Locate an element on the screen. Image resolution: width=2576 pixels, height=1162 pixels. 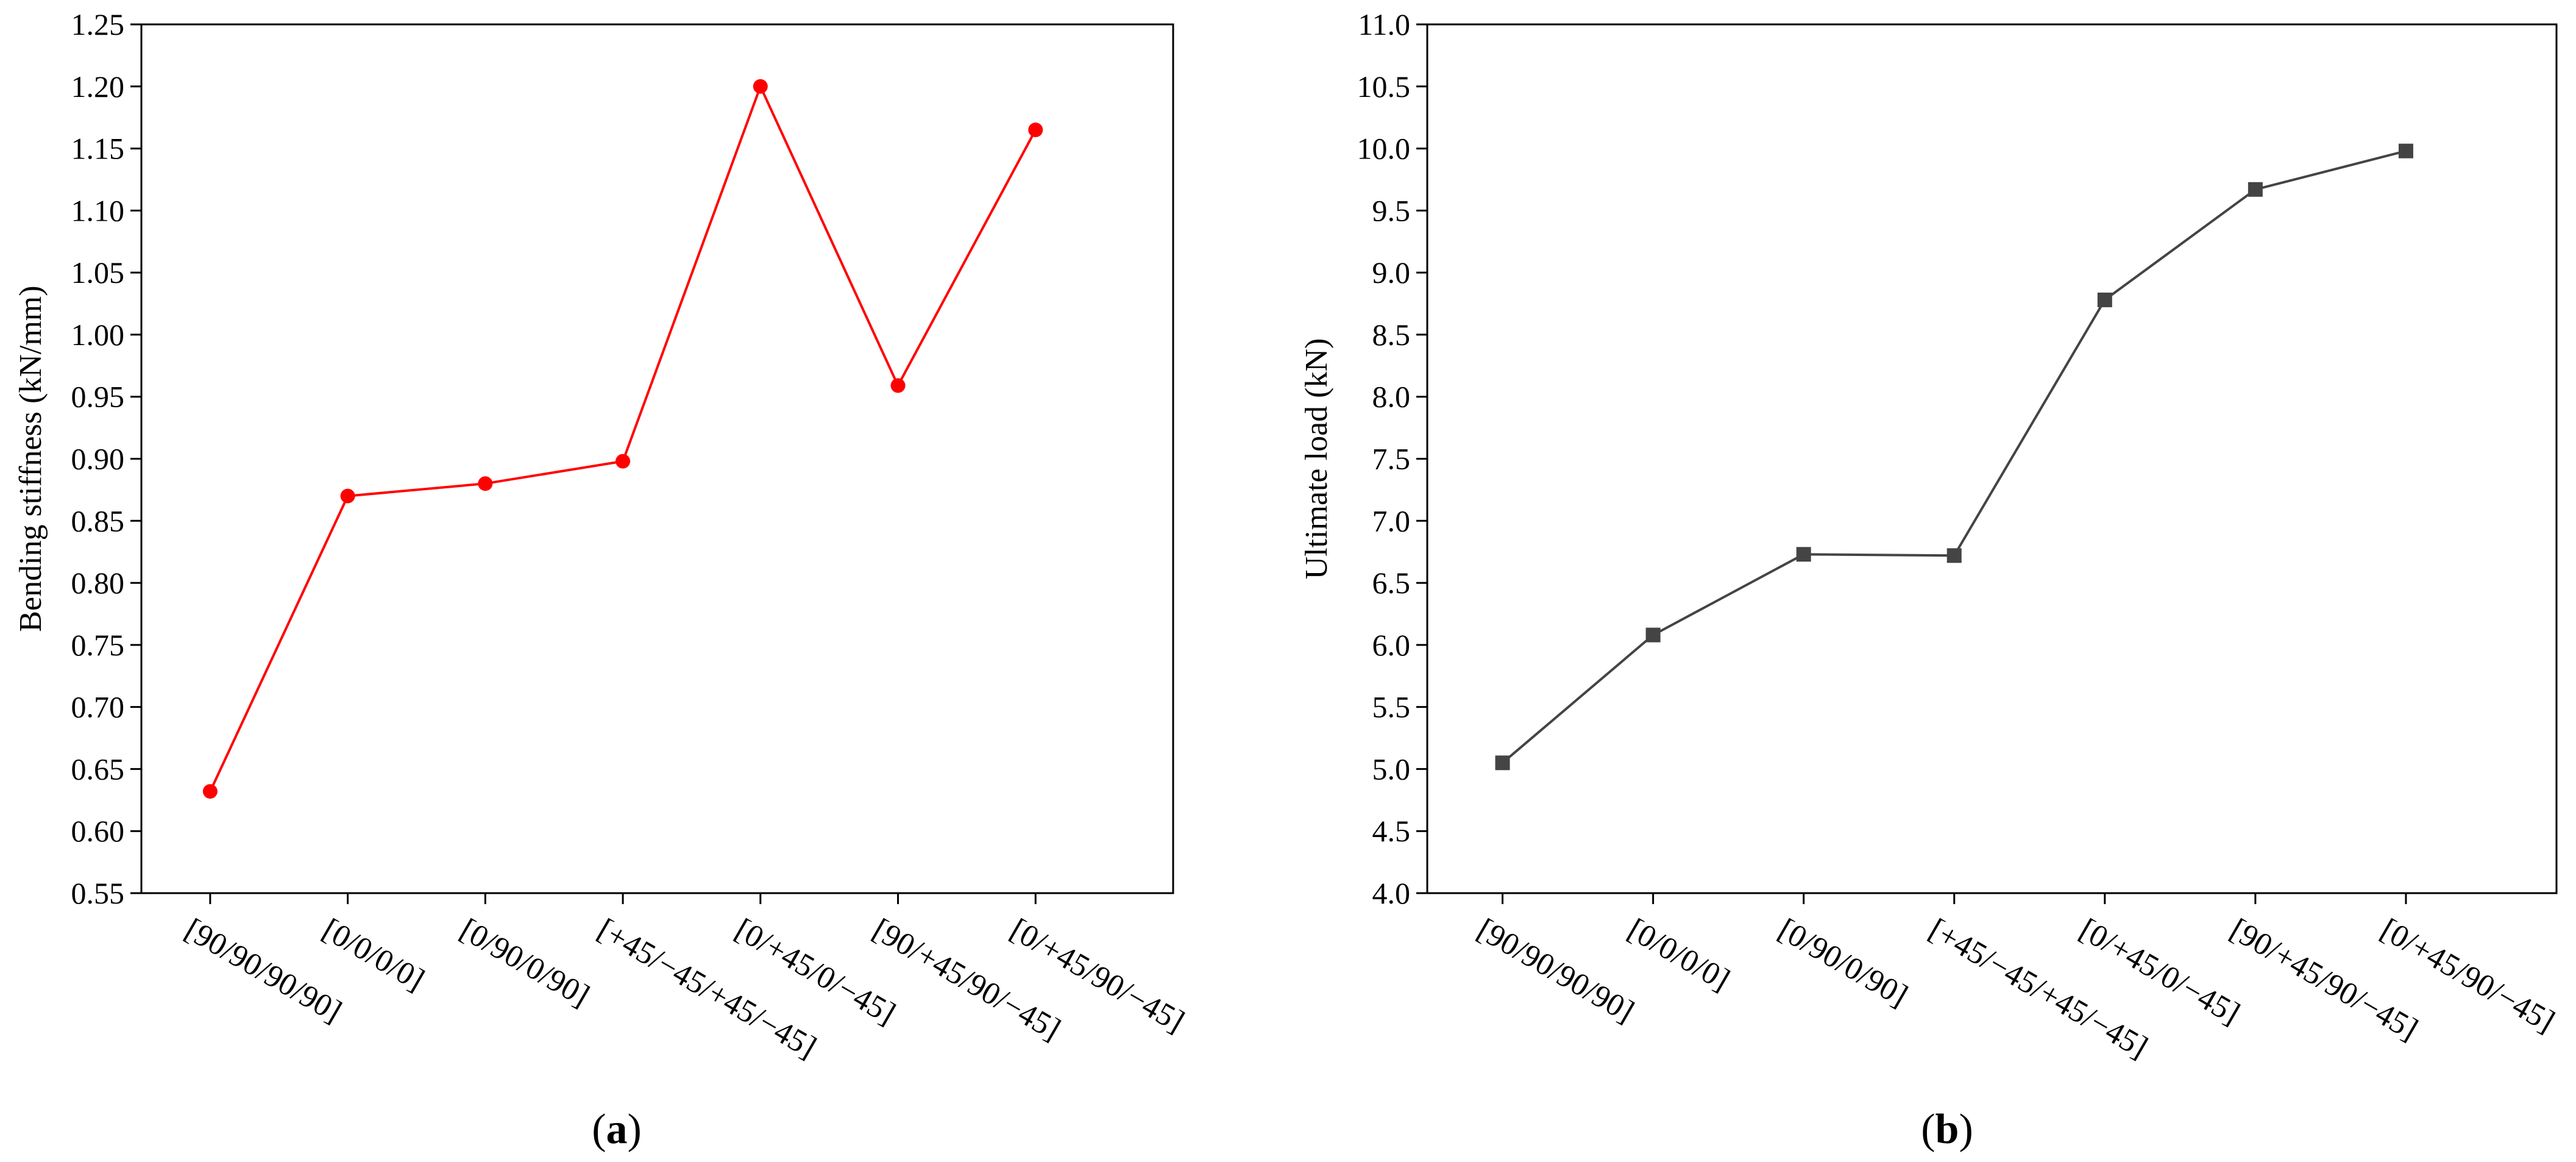
y-tick-label: 7.0 is located at coordinates (1392, 521).